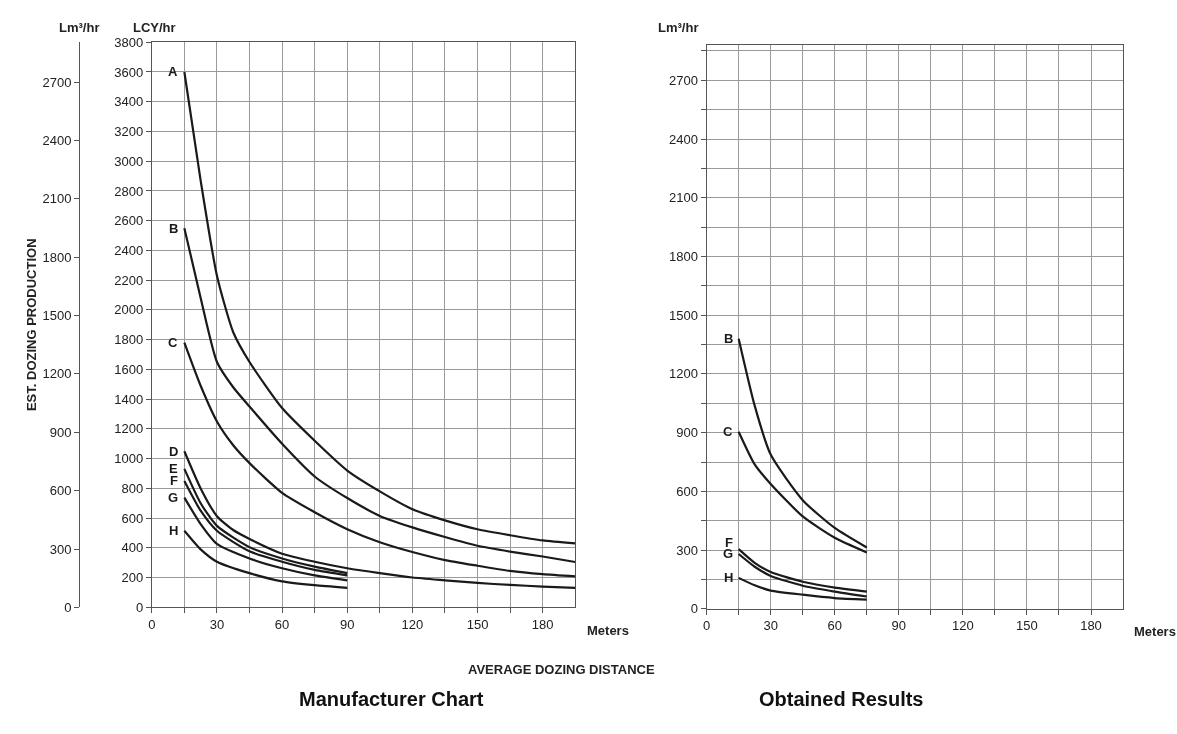 The width and height of the screenshot is (1177, 734). What do you see at coordinates (57, 316) in the screenshot?
I see `y2-tick-label: 1500` at bounding box center [57, 316].